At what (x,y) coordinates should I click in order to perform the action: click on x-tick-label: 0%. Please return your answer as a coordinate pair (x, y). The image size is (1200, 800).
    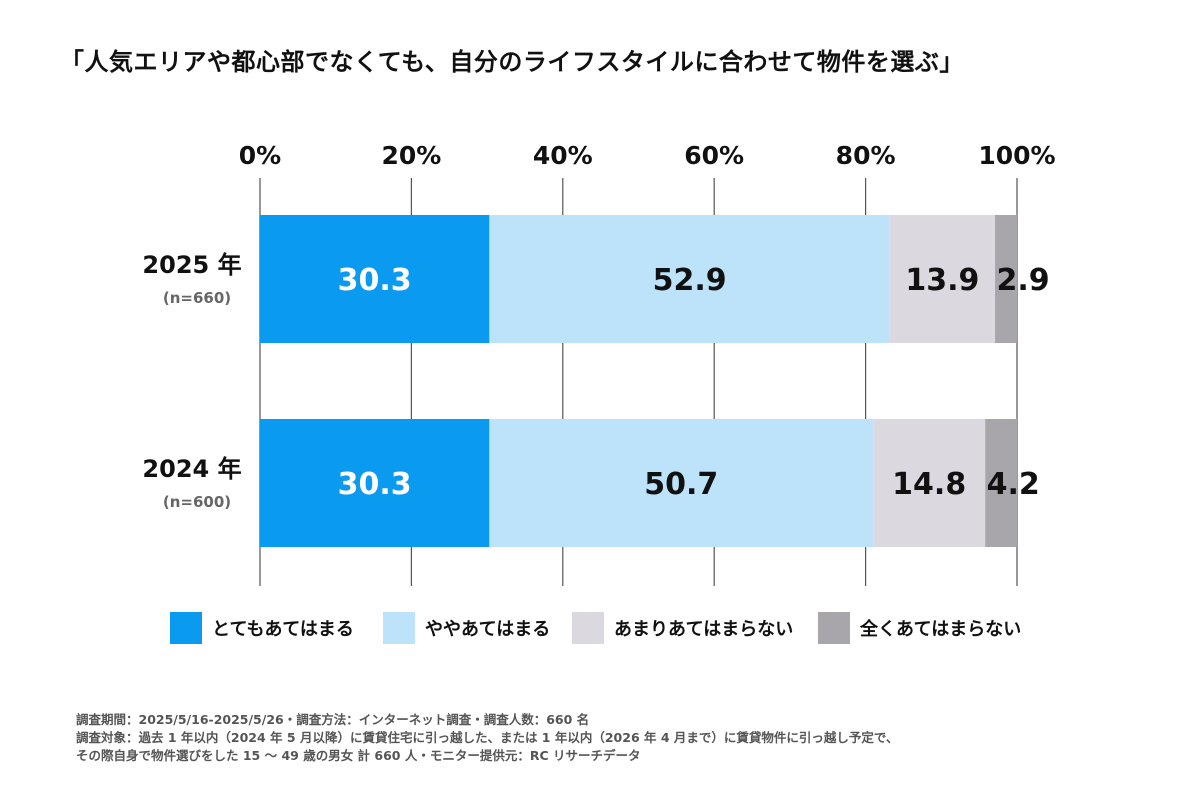
    Looking at the image, I should click on (260, 155).